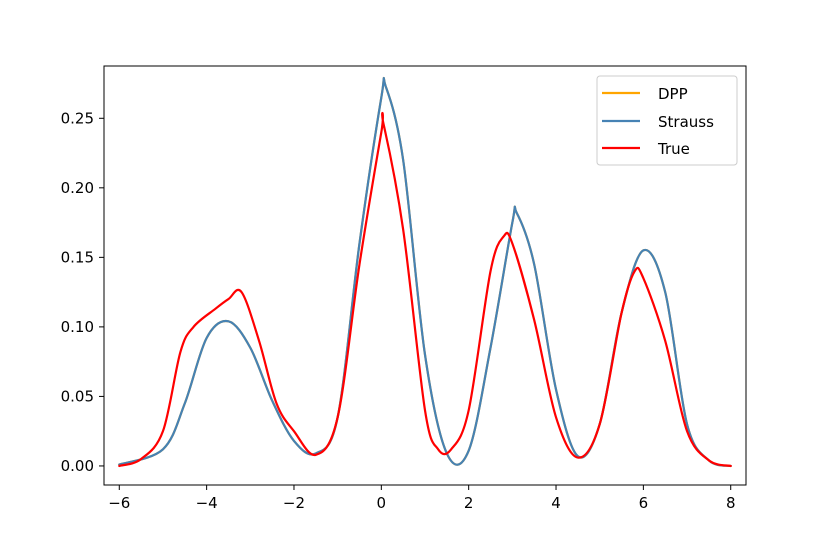 The width and height of the screenshot is (830, 554). What do you see at coordinates (77, 466) in the screenshot?
I see `y-tick-label: 0.00` at bounding box center [77, 466].